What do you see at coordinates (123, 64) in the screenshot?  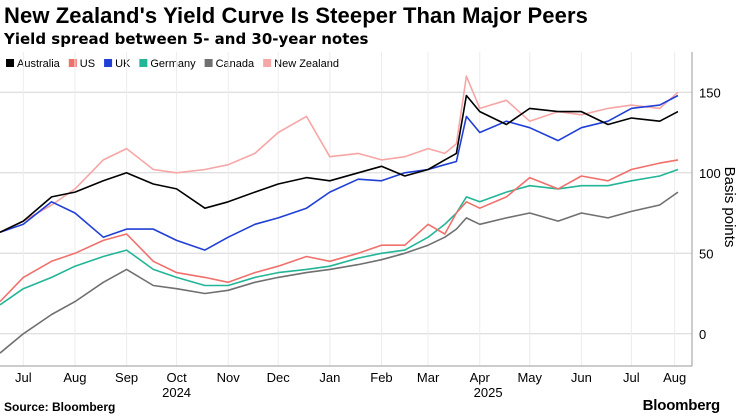 I see `legend-label: UK` at bounding box center [123, 64].